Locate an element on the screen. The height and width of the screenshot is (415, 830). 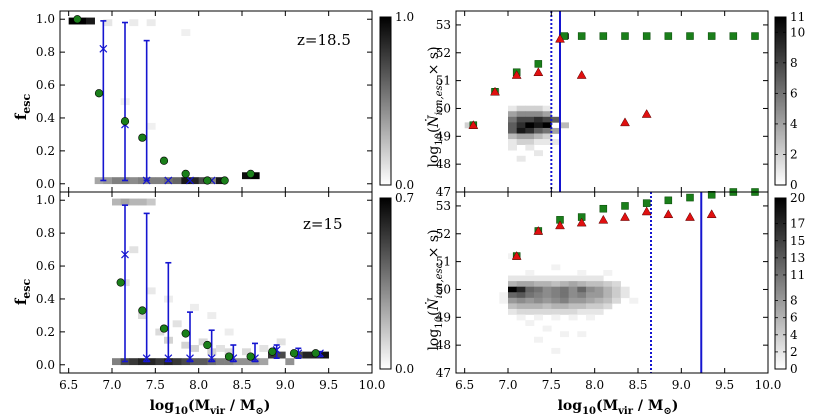
x-tick-label: 7.5 is located at coordinates (551, 385).